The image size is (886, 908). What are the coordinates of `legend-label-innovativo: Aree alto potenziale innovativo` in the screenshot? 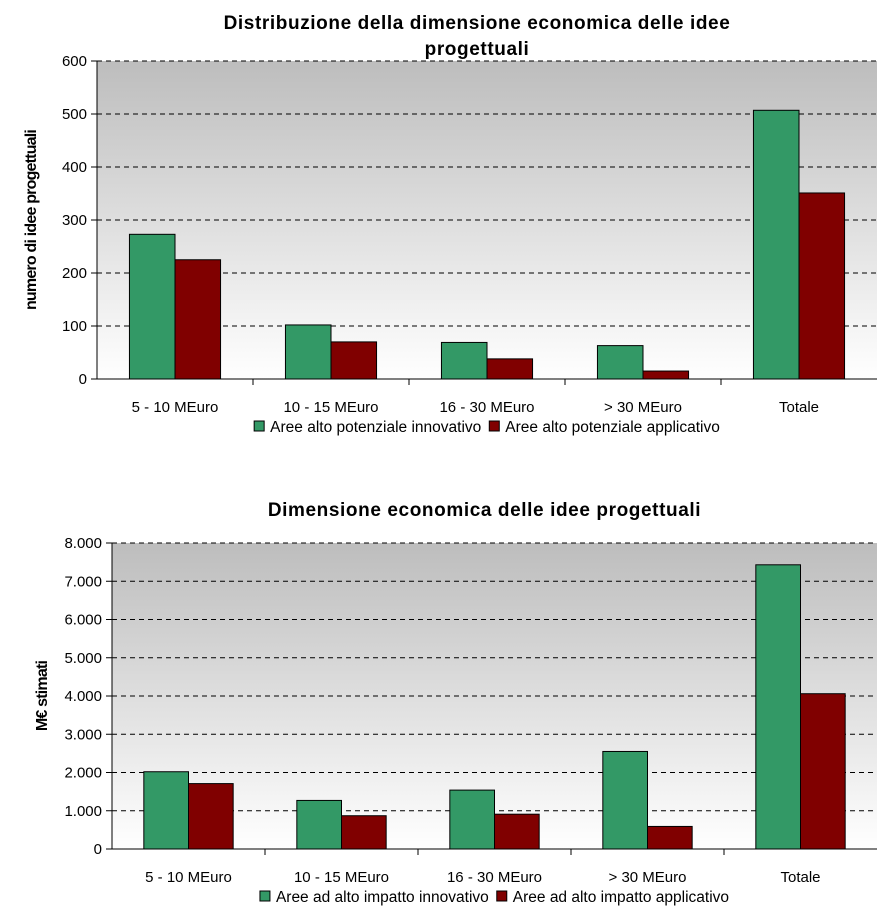 It's located at (375, 427).